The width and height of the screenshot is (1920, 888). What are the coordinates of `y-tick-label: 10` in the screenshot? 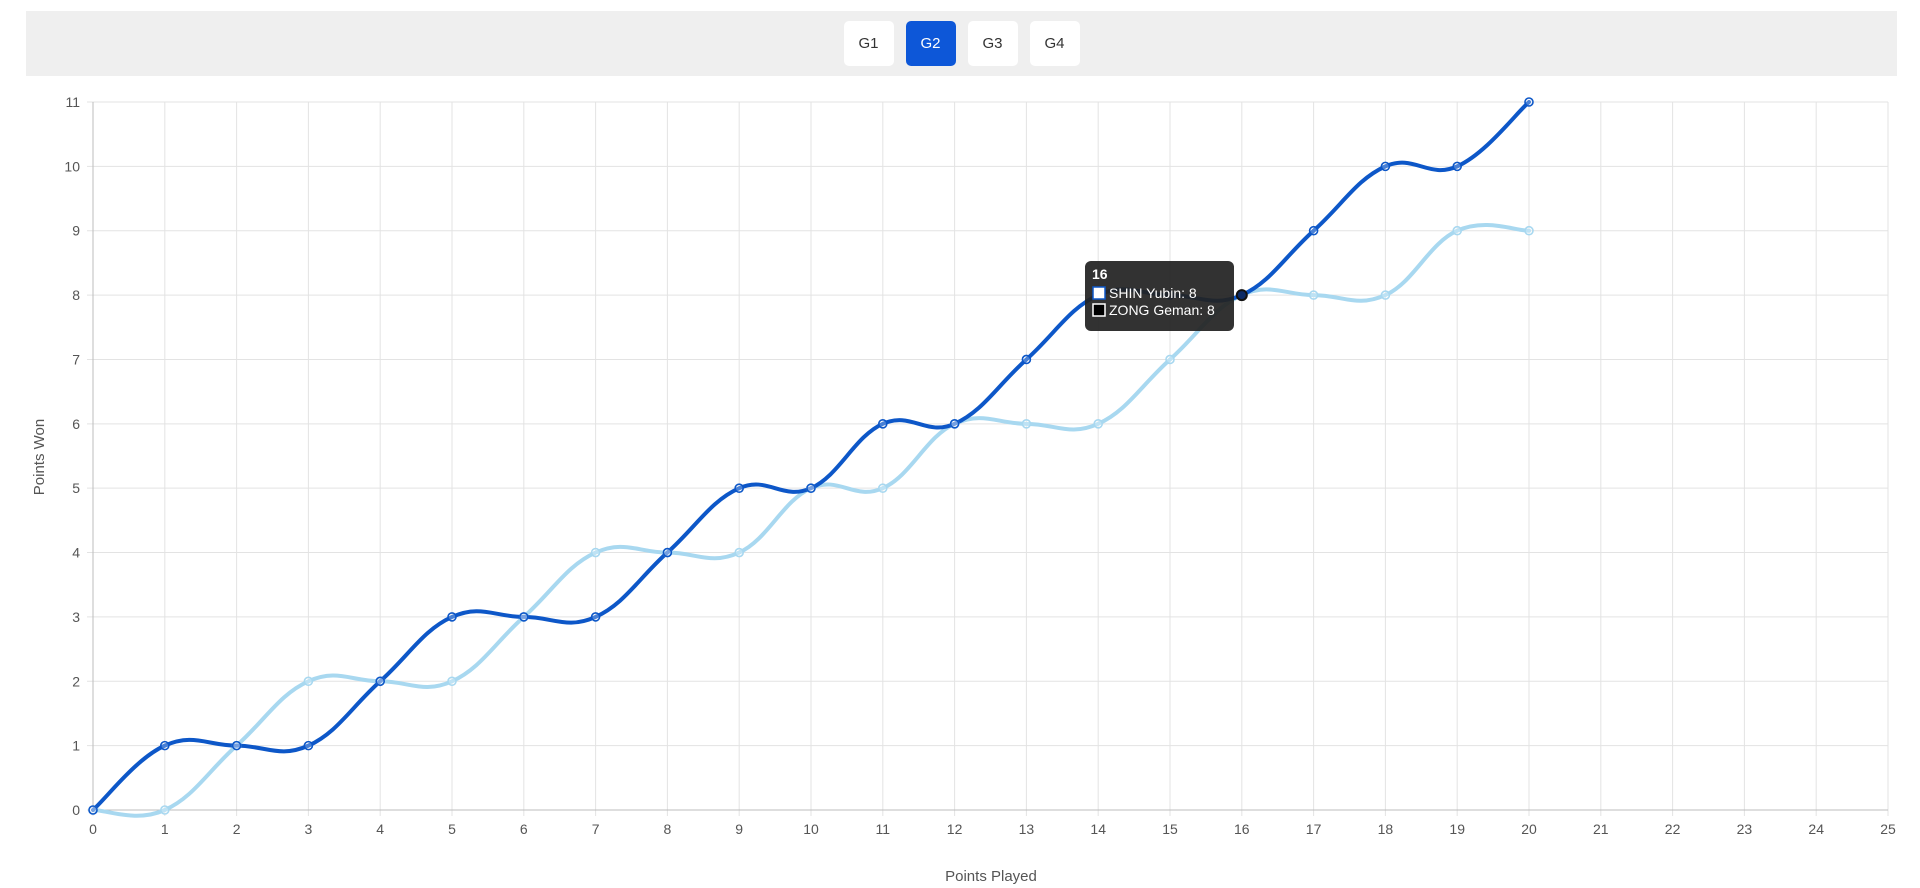 It's located at (72, 166).